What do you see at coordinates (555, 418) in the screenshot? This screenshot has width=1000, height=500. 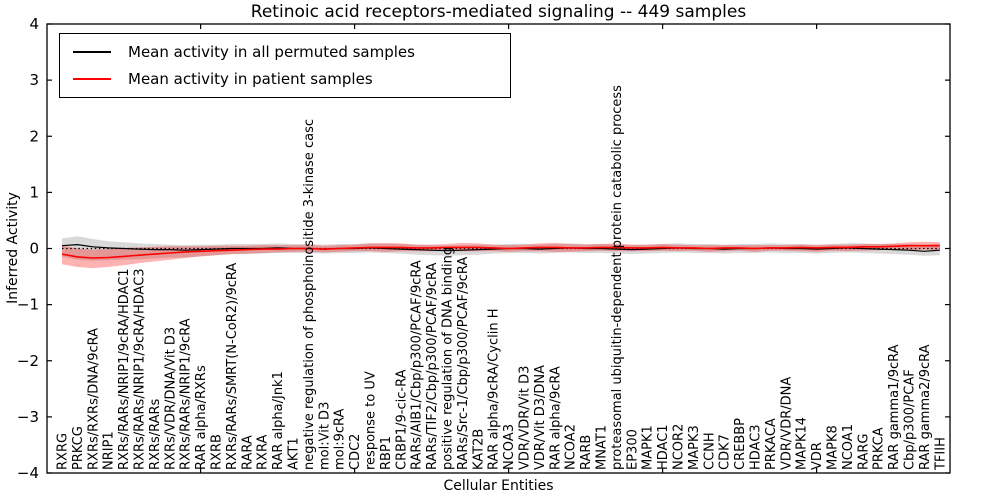 I see `category-label: RAR alpha/9cRA` at bounding box center [555, 418].